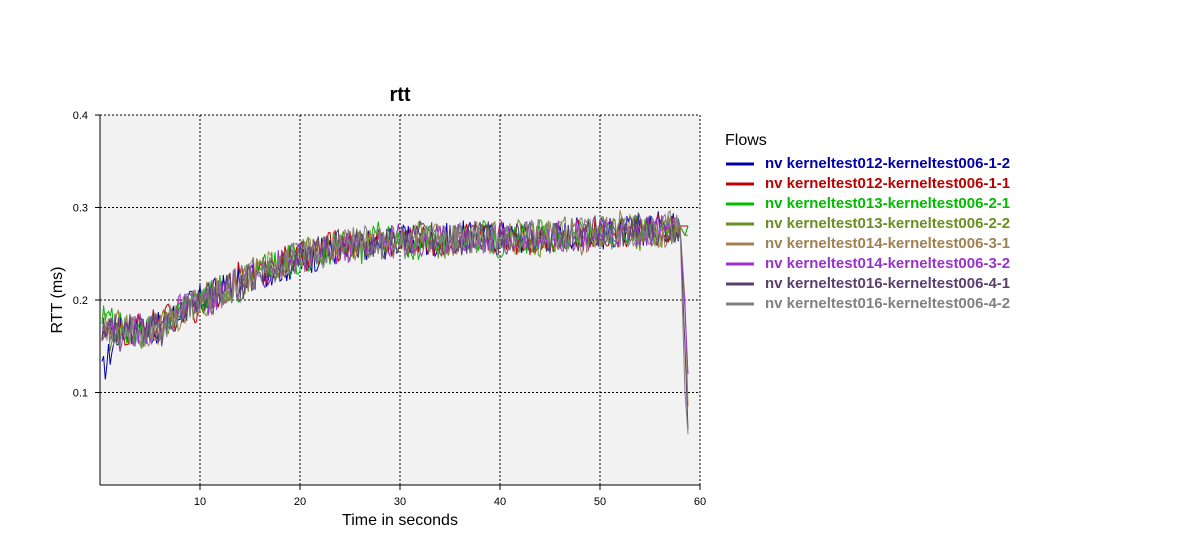 The image size is (1200, 550). I want to click on legend-entry: nv kerneltest016-kerneltest006-4-1, so click(887, 283).